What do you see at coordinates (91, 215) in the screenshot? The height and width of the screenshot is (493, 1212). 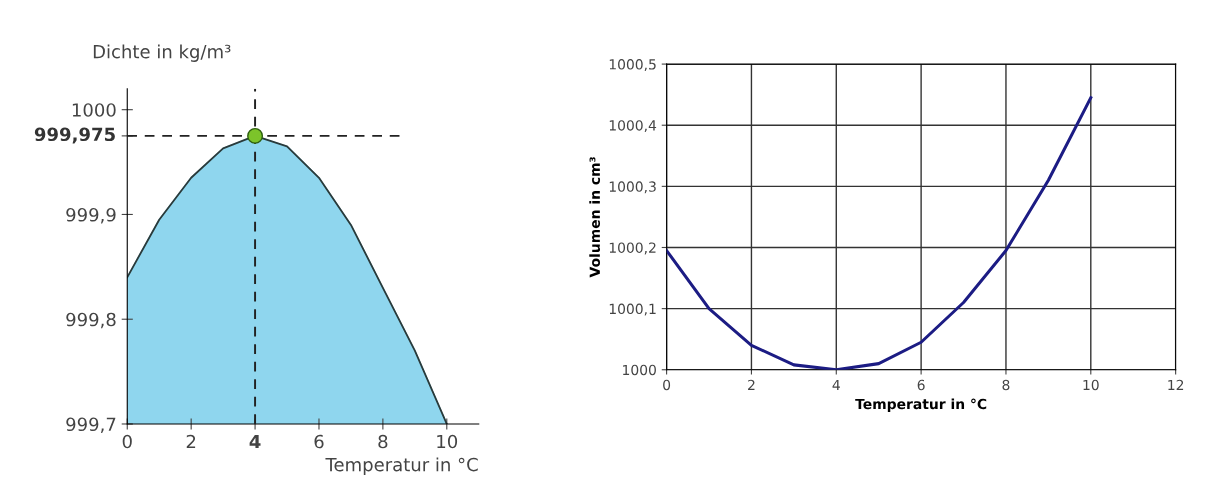 I see `y-tick-label: 999,9` at bounding box center [91, 215].